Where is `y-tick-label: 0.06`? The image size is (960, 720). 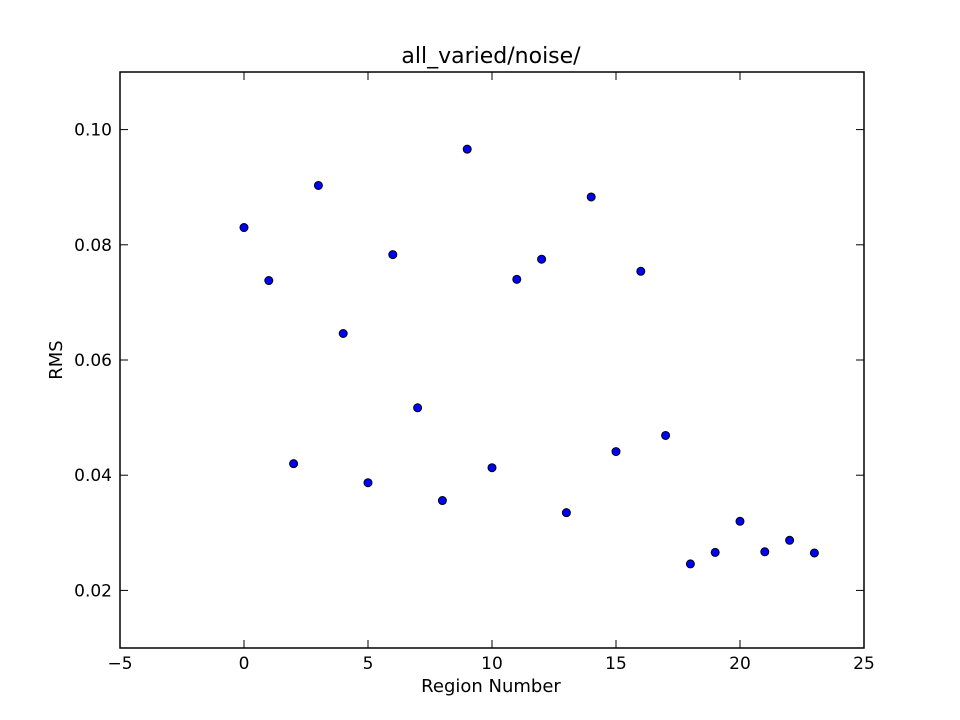
y-tick-label: 0.06 is located at coordinates (93, 361).